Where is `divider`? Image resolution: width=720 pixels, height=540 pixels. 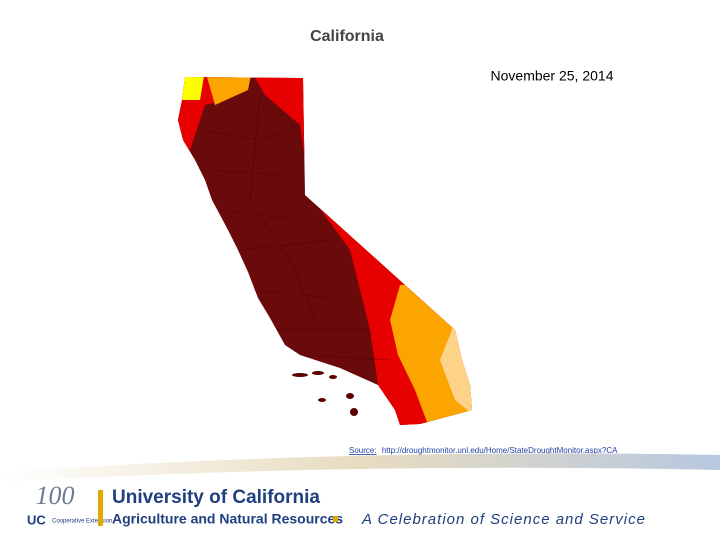 divider is located at coordinates (100, 508).